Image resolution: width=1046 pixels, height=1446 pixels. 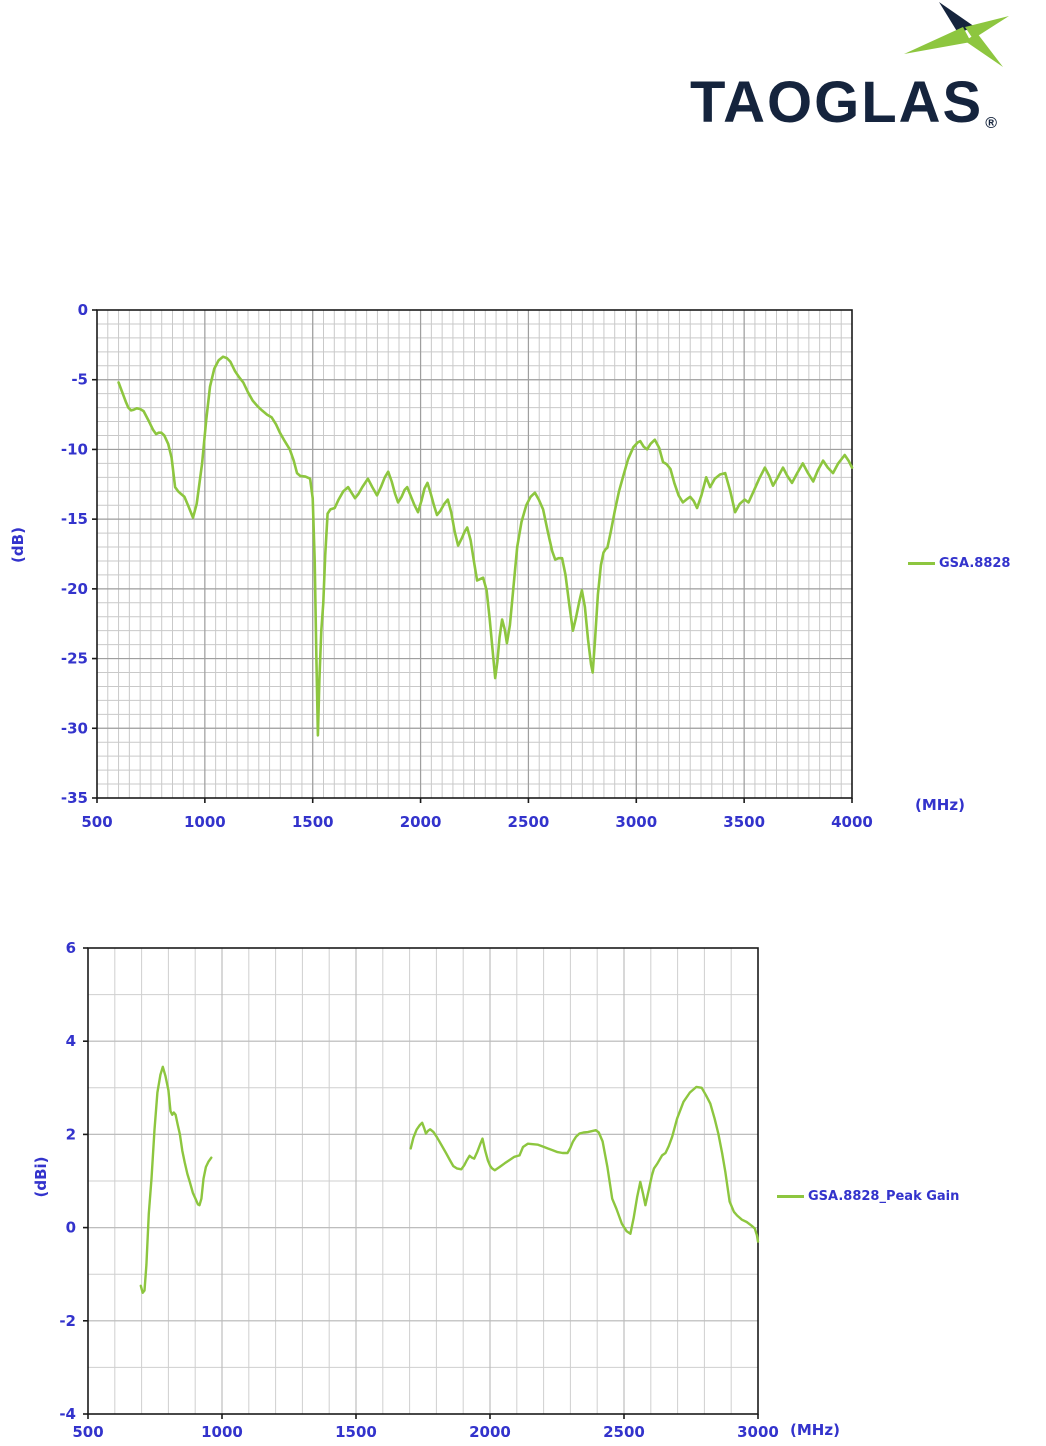 I want to click on brand-text: TAOGLAS, so click(x=837, y=102).